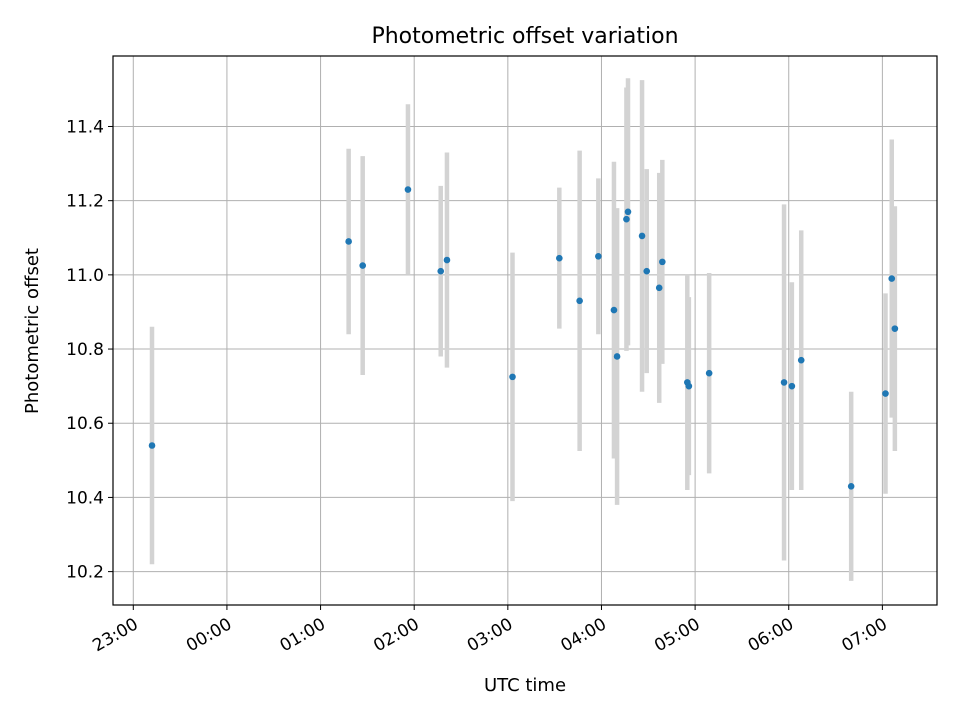  Describe the element at coordinates (85, 276) in the screenshot. I see `y-tick-label: 11.0` at that location.